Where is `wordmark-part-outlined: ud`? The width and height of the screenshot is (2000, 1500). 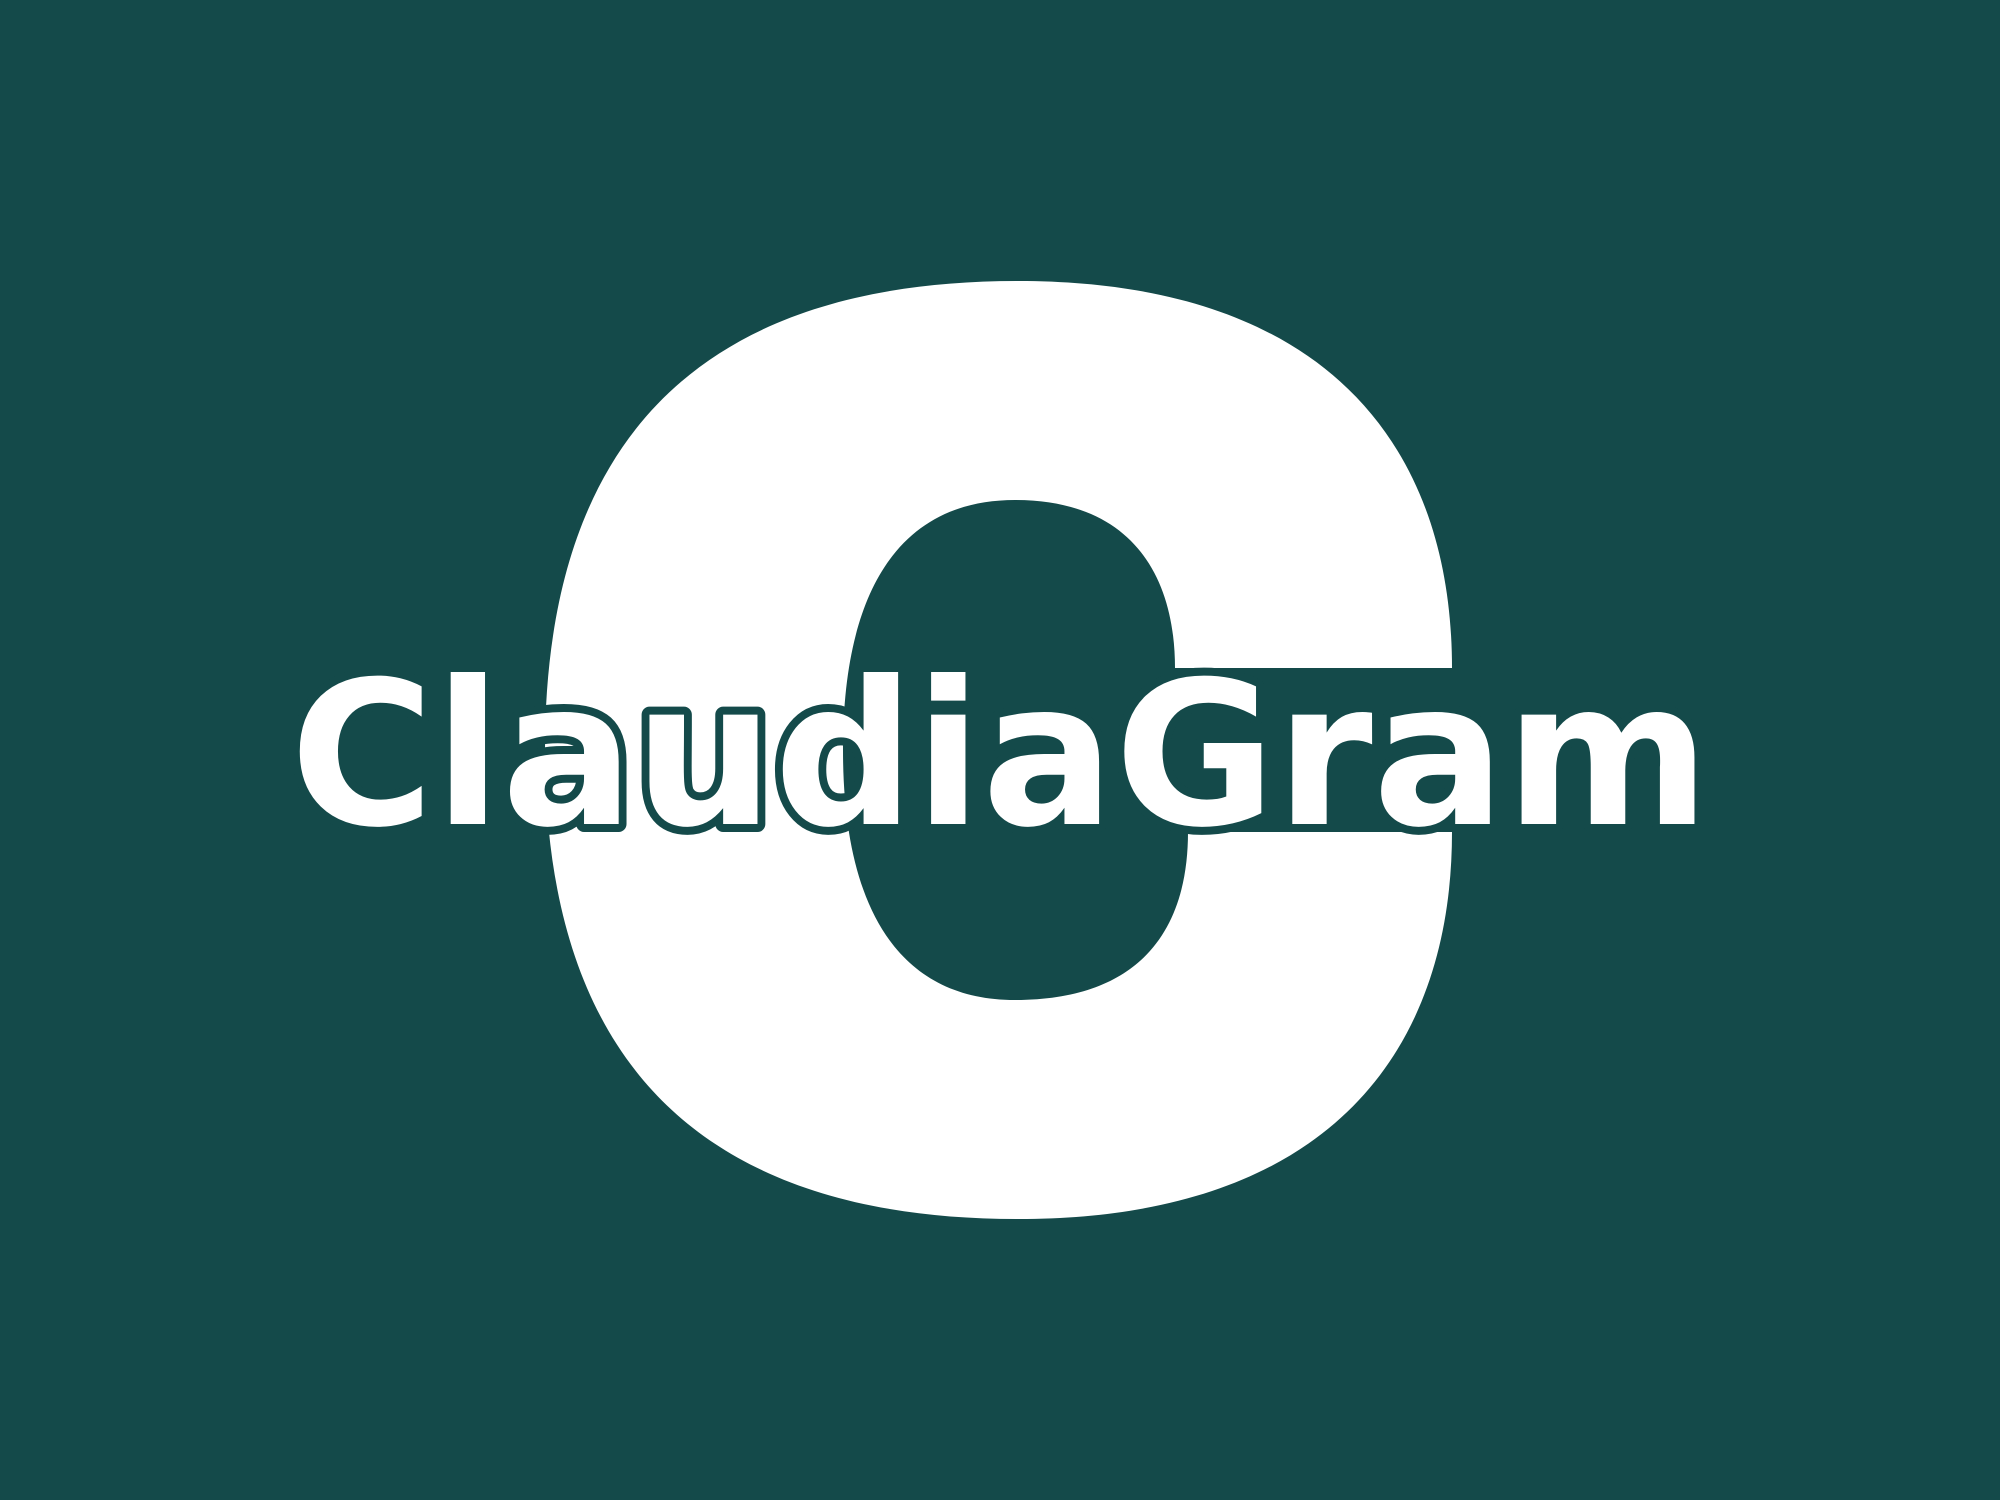
wordmark-part-outlined: ud is located at coordinates (774, 755).